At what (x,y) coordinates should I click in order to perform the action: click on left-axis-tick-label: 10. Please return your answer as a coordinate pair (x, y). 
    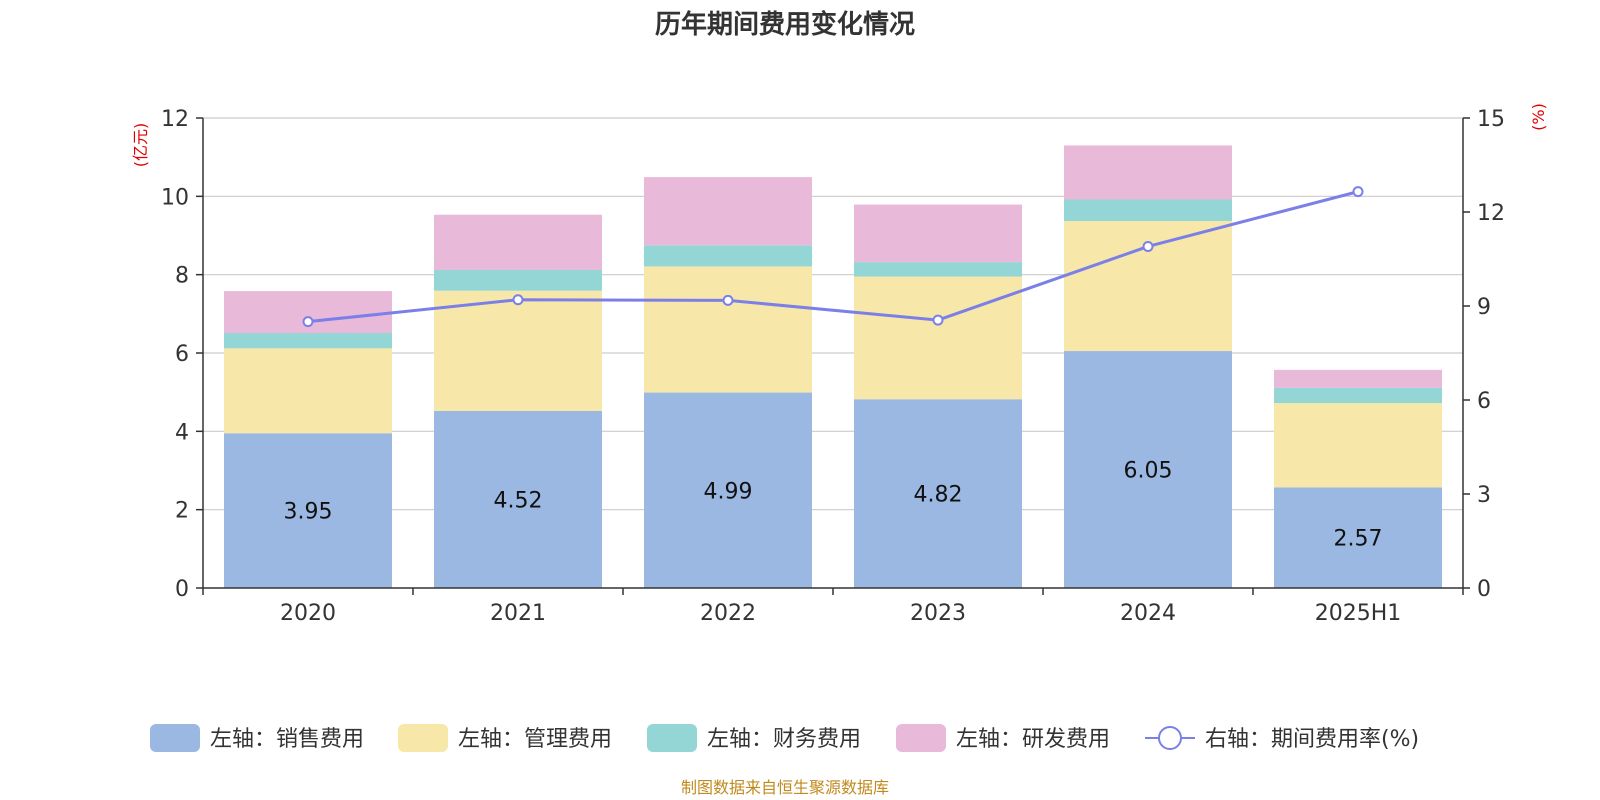
    Looking at the image, I should click on (175, 197).